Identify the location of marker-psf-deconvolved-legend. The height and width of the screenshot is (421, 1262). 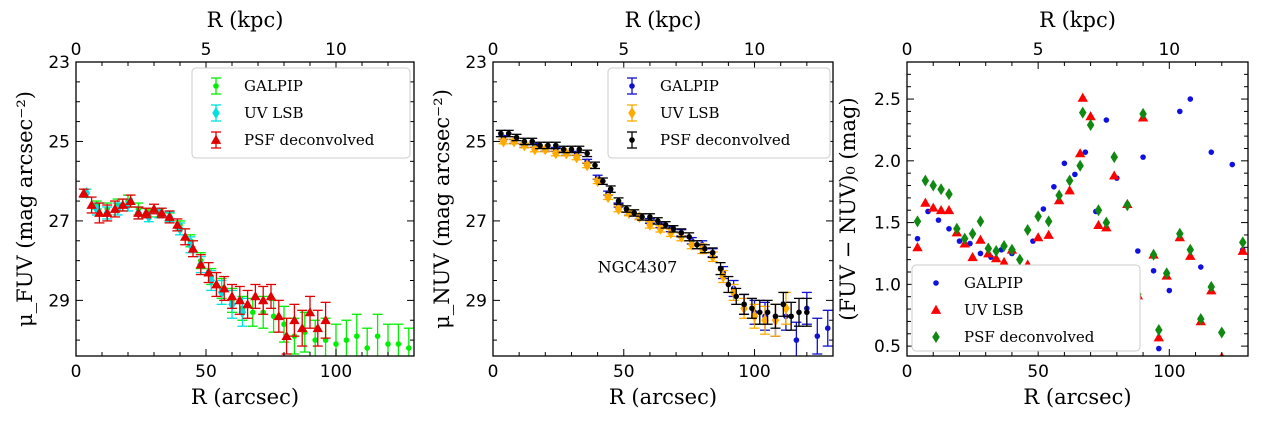
(632, 140).